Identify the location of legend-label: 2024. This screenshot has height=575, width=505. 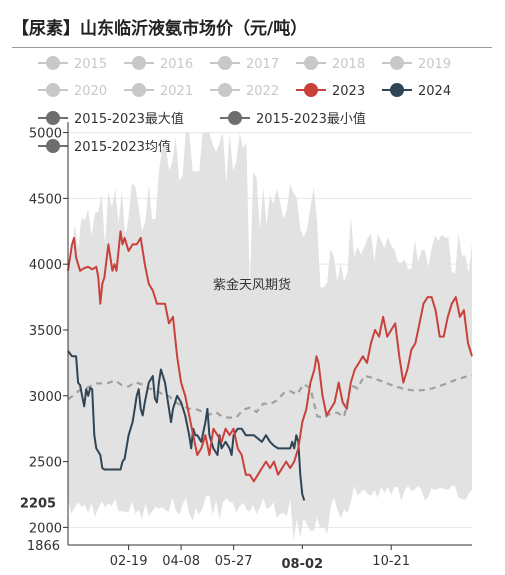
(434, 91).